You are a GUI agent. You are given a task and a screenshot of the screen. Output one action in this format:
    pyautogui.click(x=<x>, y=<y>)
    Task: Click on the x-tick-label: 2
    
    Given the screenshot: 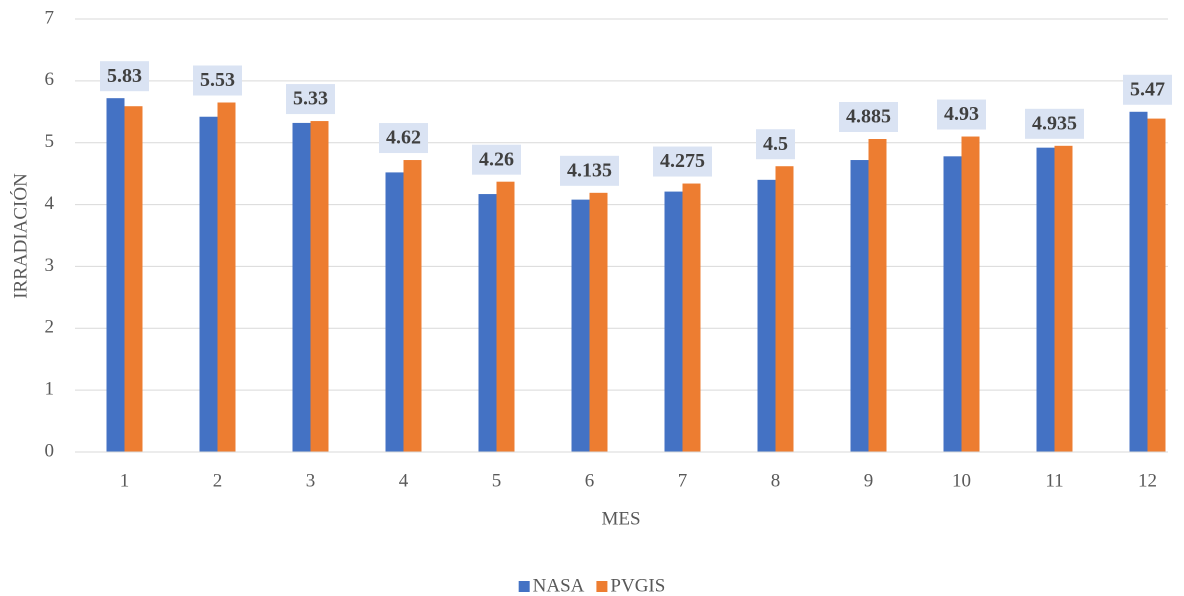 What is the action you would take?
    pyautogui.click(x=218, y=480)
    